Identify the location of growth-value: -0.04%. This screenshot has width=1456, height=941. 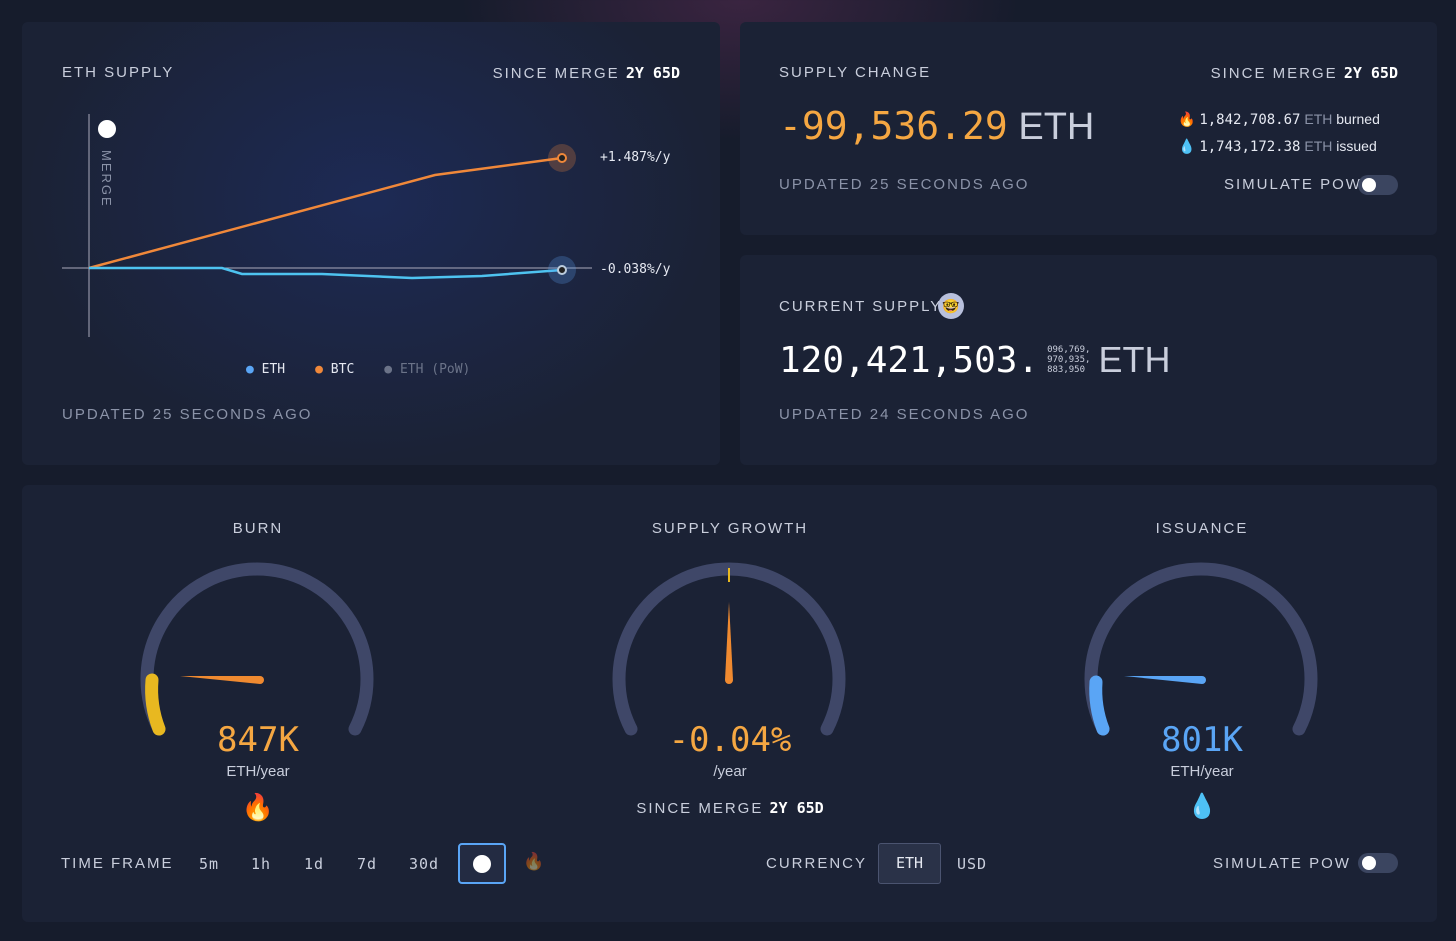
(730, 740).